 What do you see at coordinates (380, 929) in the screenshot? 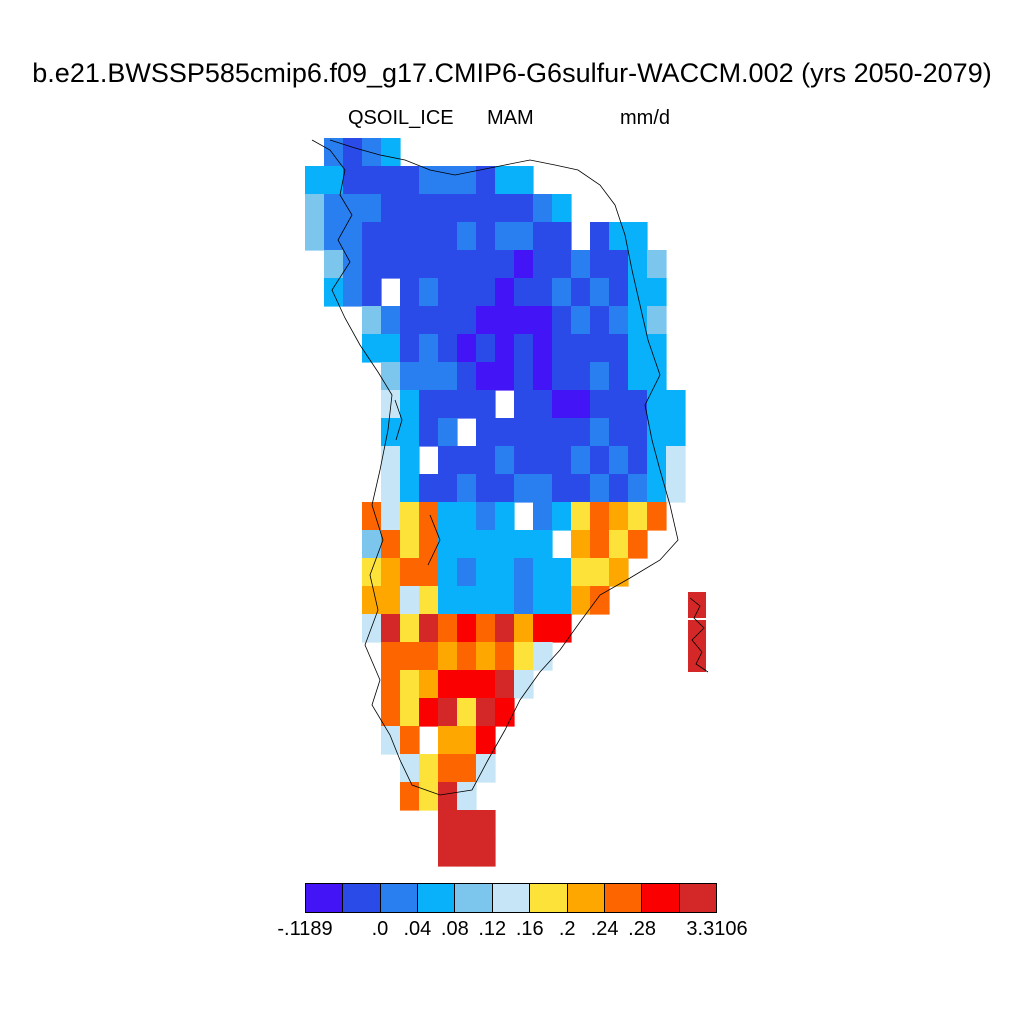
I see `colorbar-label: .0` at bounding box center [380, 929].